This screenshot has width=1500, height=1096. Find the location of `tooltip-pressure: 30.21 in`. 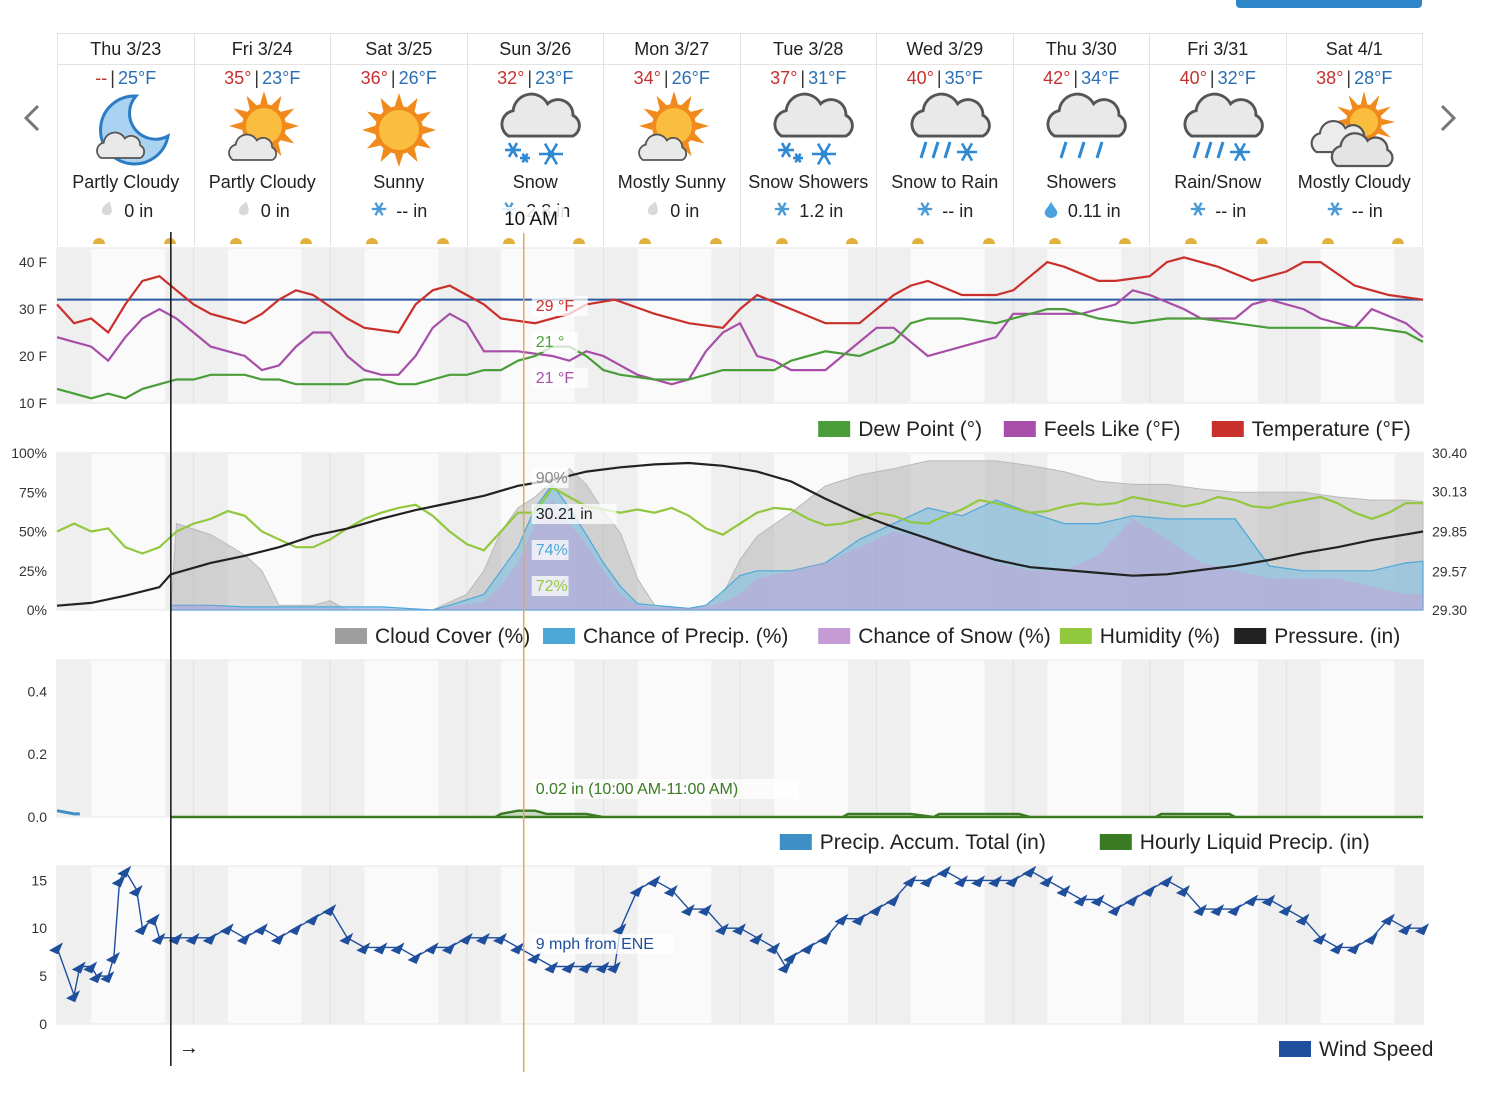

tooltip-pressure: 30.21 in is located at coordinates (564, 514).